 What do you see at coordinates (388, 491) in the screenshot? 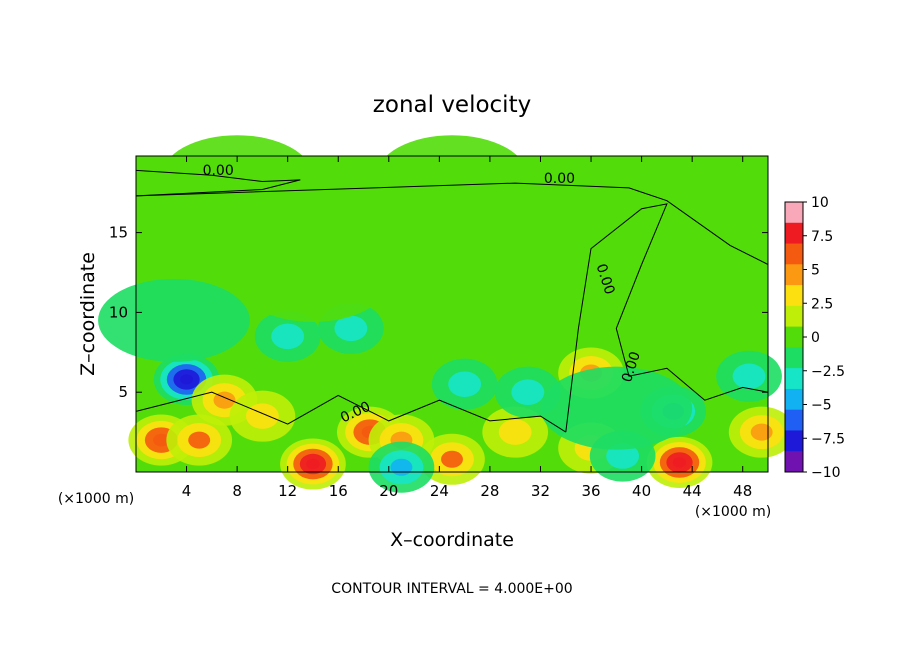
I see `x-tick-label: 20` at bounding box center [388, 491].